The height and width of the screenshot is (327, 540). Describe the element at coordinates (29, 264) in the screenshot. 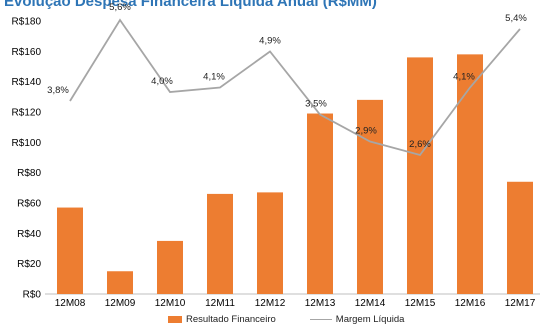

I see `y-tick-label: R$20` at that location.